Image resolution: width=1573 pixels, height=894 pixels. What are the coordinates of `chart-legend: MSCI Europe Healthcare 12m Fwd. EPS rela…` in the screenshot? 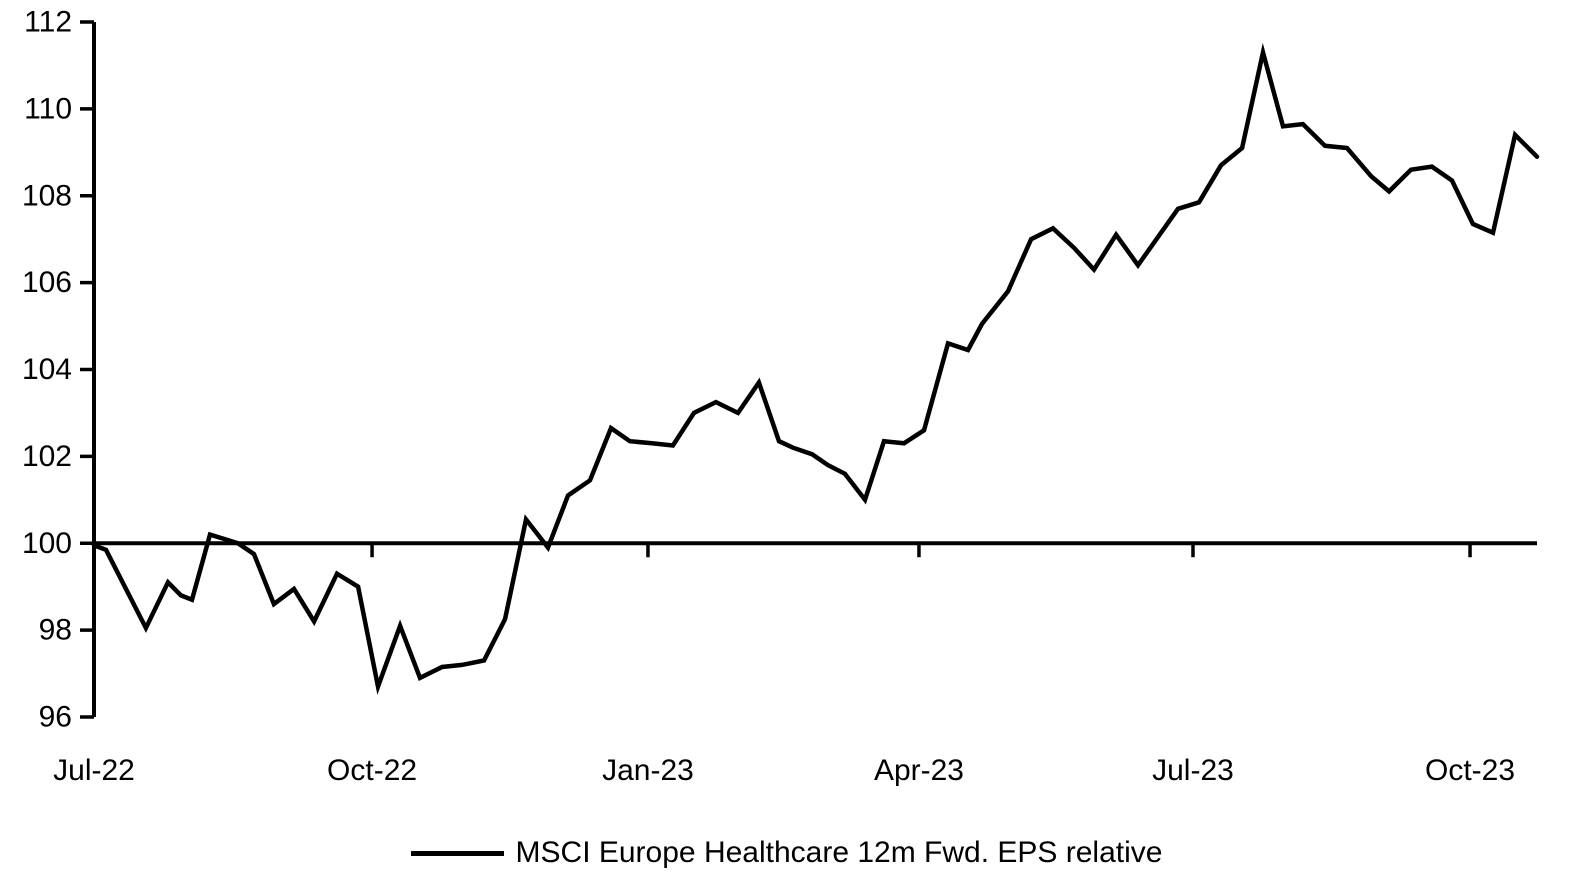 It's located at (786, 853).